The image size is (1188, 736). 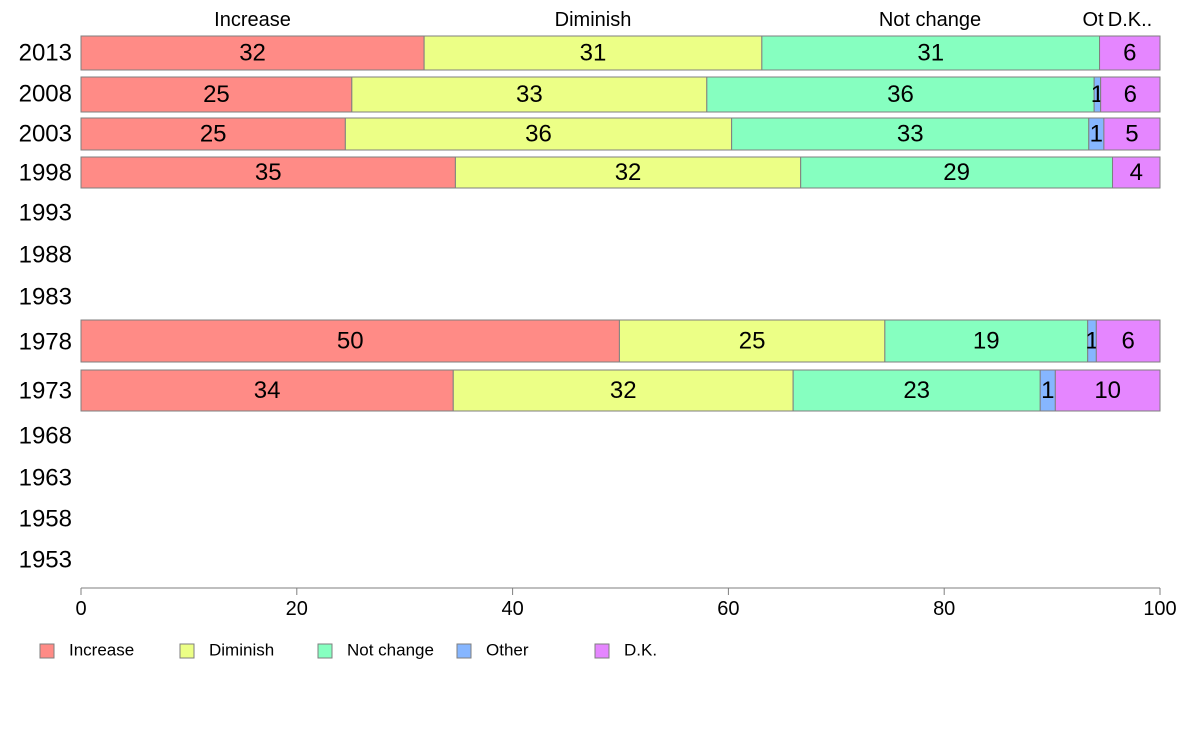 I want to click on data-label: 4, so click(x=1136, y=172).